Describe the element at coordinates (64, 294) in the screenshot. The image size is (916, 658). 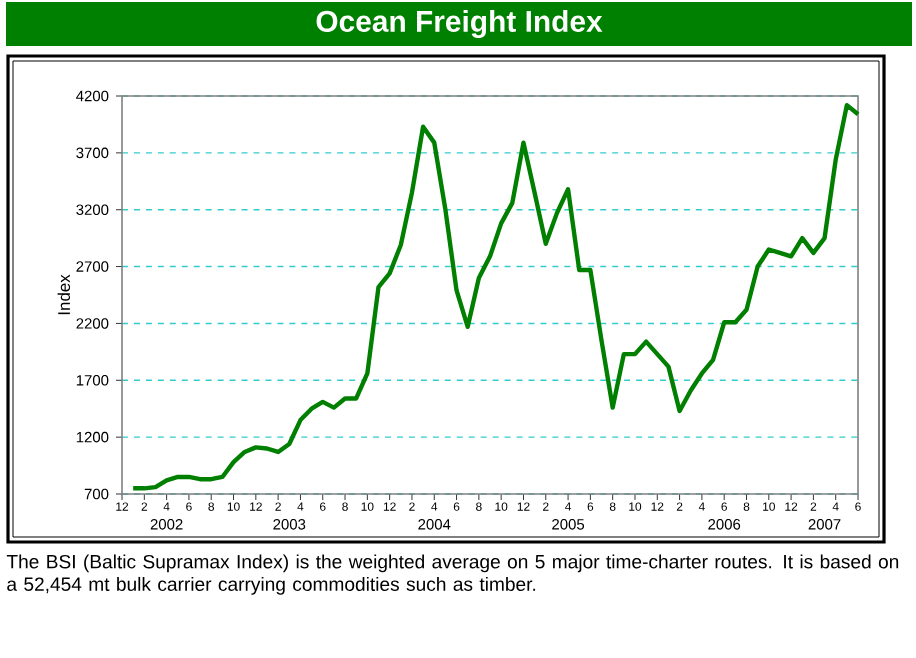
I see `y-axis-title: Index` at that location.